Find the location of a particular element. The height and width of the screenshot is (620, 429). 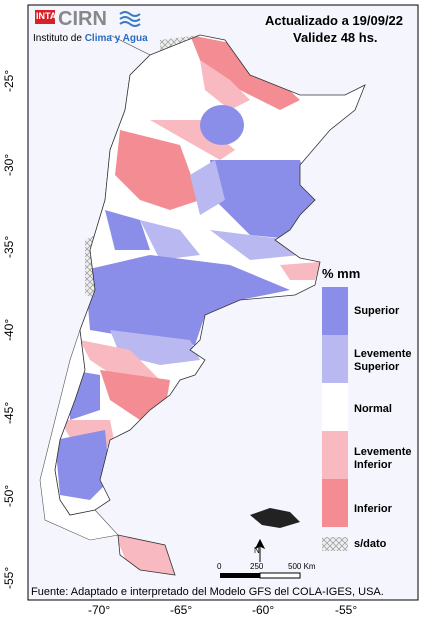

lat-label: -45° is located at coordinates (9, 412).